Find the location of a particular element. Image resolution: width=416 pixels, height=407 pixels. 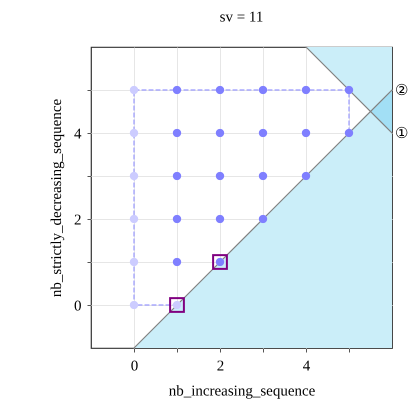

series-label: ① is located at coordinates (401, 133).